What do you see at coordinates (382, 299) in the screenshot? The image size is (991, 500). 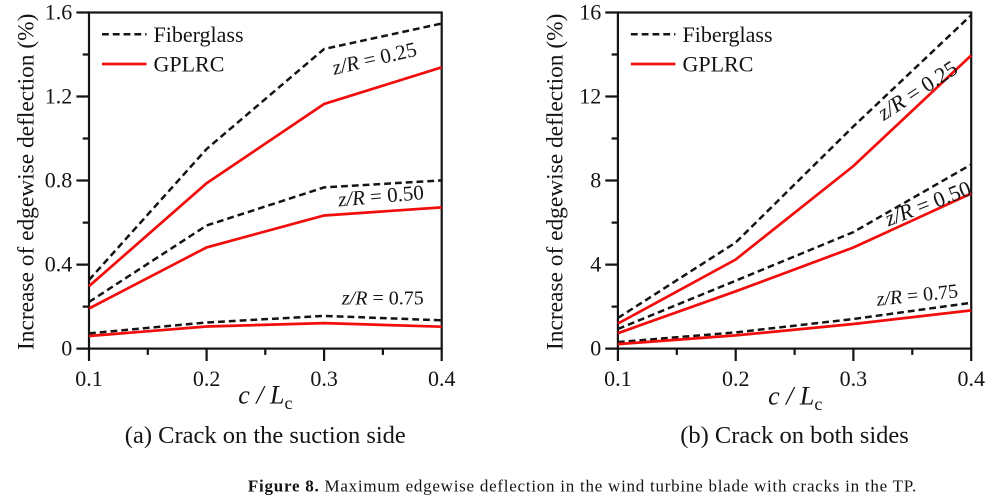 I see `svg-text: z/R = 0.75` at bounding box center [382, 299].